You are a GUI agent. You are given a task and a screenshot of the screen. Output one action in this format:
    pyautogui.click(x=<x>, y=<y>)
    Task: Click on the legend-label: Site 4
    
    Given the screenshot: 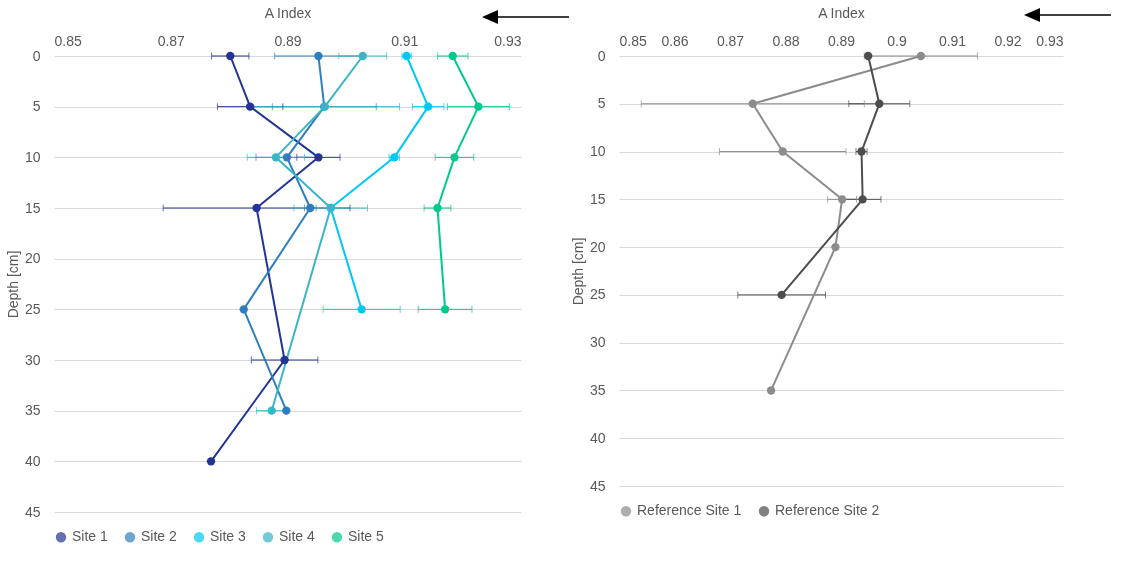 What is the action you would take?
    pyautogui.click(x=297, y=536)
    